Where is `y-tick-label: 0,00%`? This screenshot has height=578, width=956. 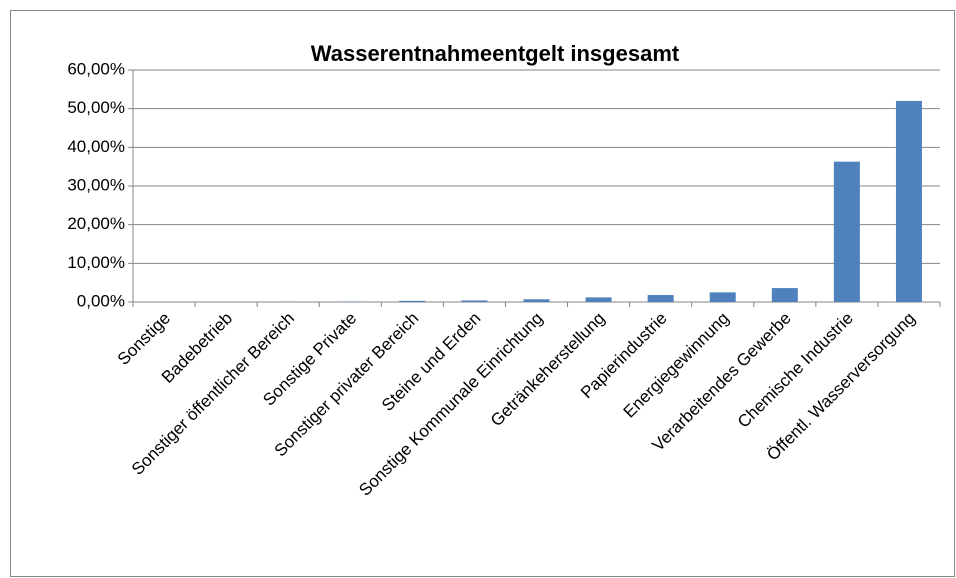
y-tick-label: 0,00% is located at coordinates (101, 300).